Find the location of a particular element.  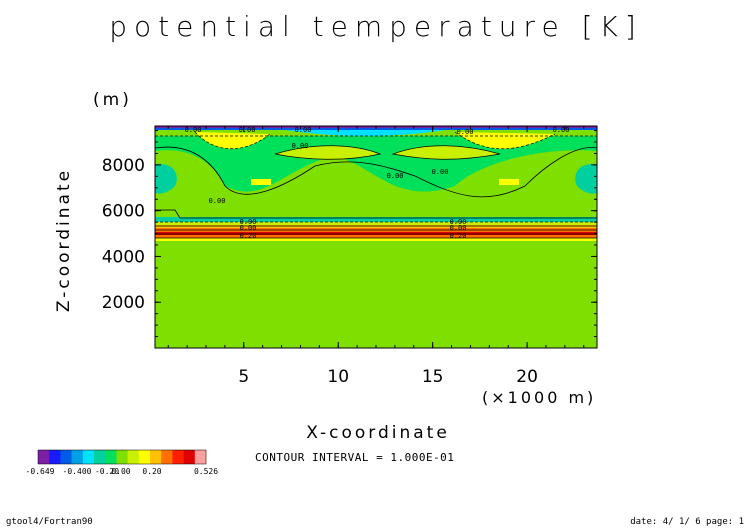

contour-label-5: 0.00 is located at coordinates (465, 132).